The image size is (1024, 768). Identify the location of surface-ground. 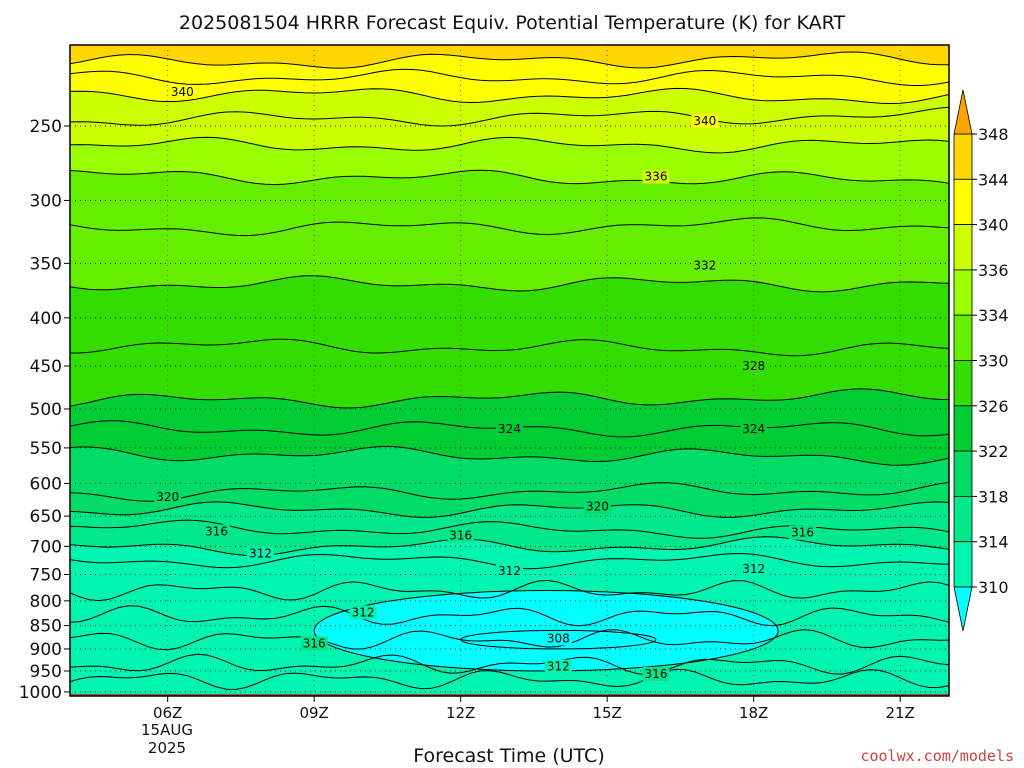
(509, 694).